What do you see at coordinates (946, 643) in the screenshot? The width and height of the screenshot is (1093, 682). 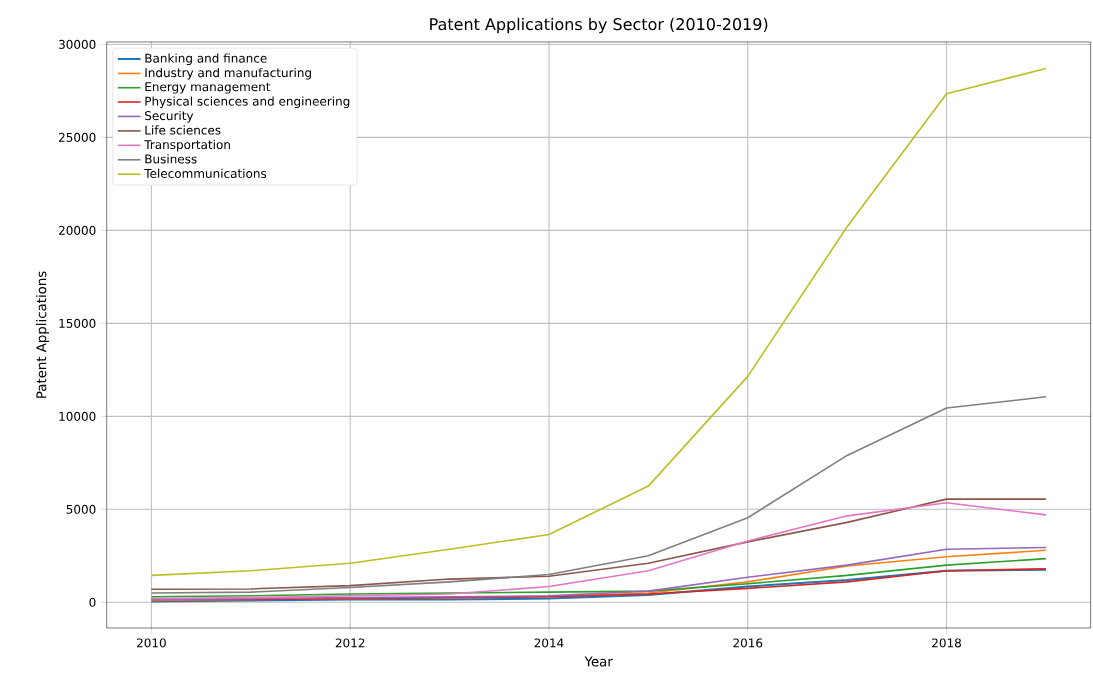 I see `x-tick-label: 2018` at bounding box center [946, 643].